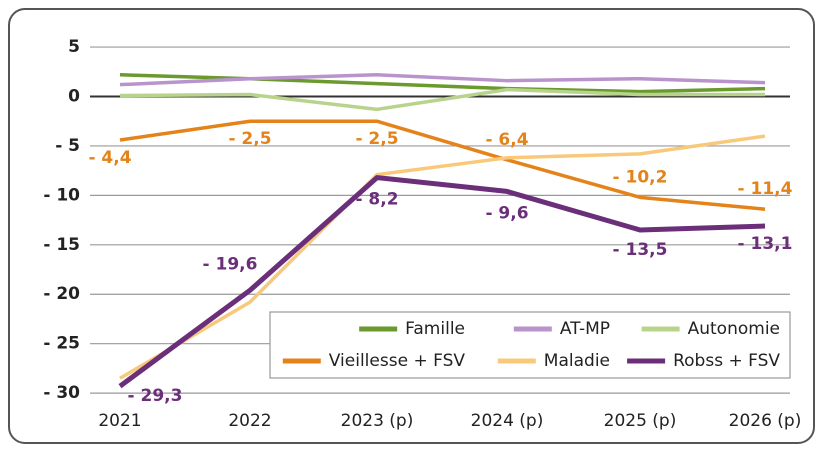  I want to click on legend-label: AT-MP, so click(585, 329).